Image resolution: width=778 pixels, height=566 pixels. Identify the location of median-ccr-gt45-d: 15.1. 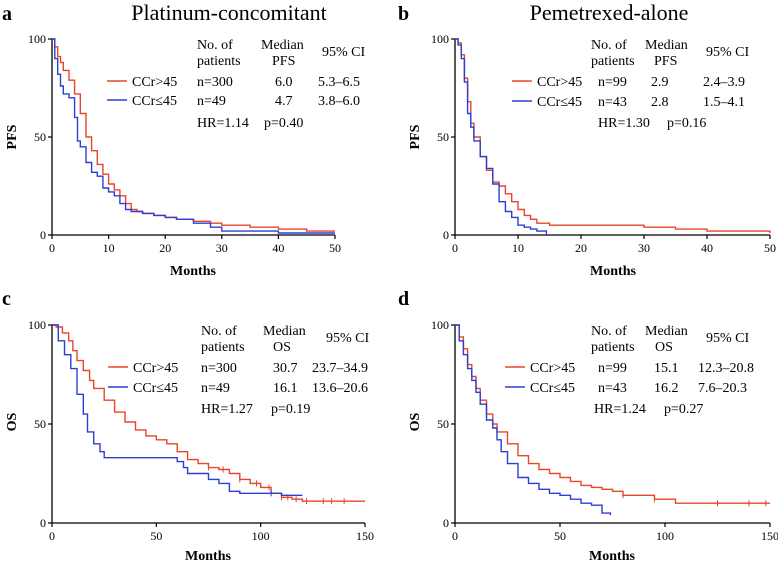
(666, 368).